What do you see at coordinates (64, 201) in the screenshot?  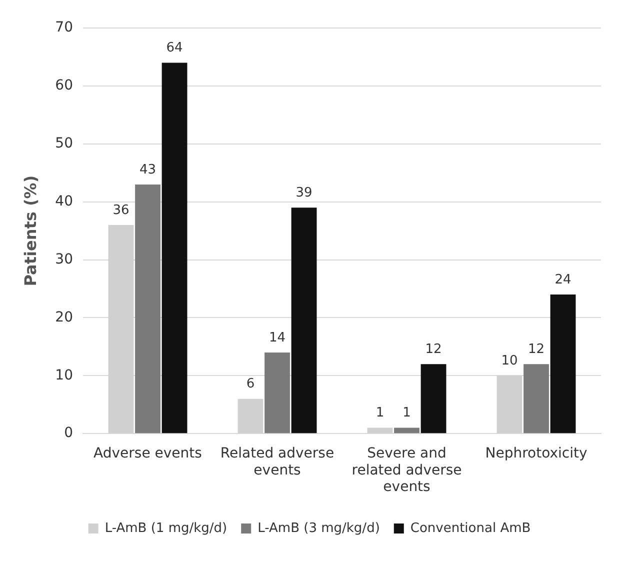 I see `y-tick-label: 40` at bounding box center [64, 201].